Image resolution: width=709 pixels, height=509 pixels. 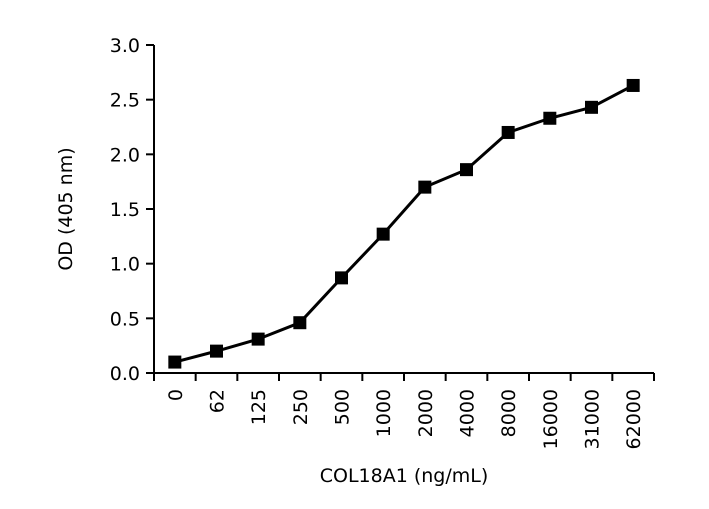 I want to click on y-tick-label: 2.5, so click(x=125, y=101).